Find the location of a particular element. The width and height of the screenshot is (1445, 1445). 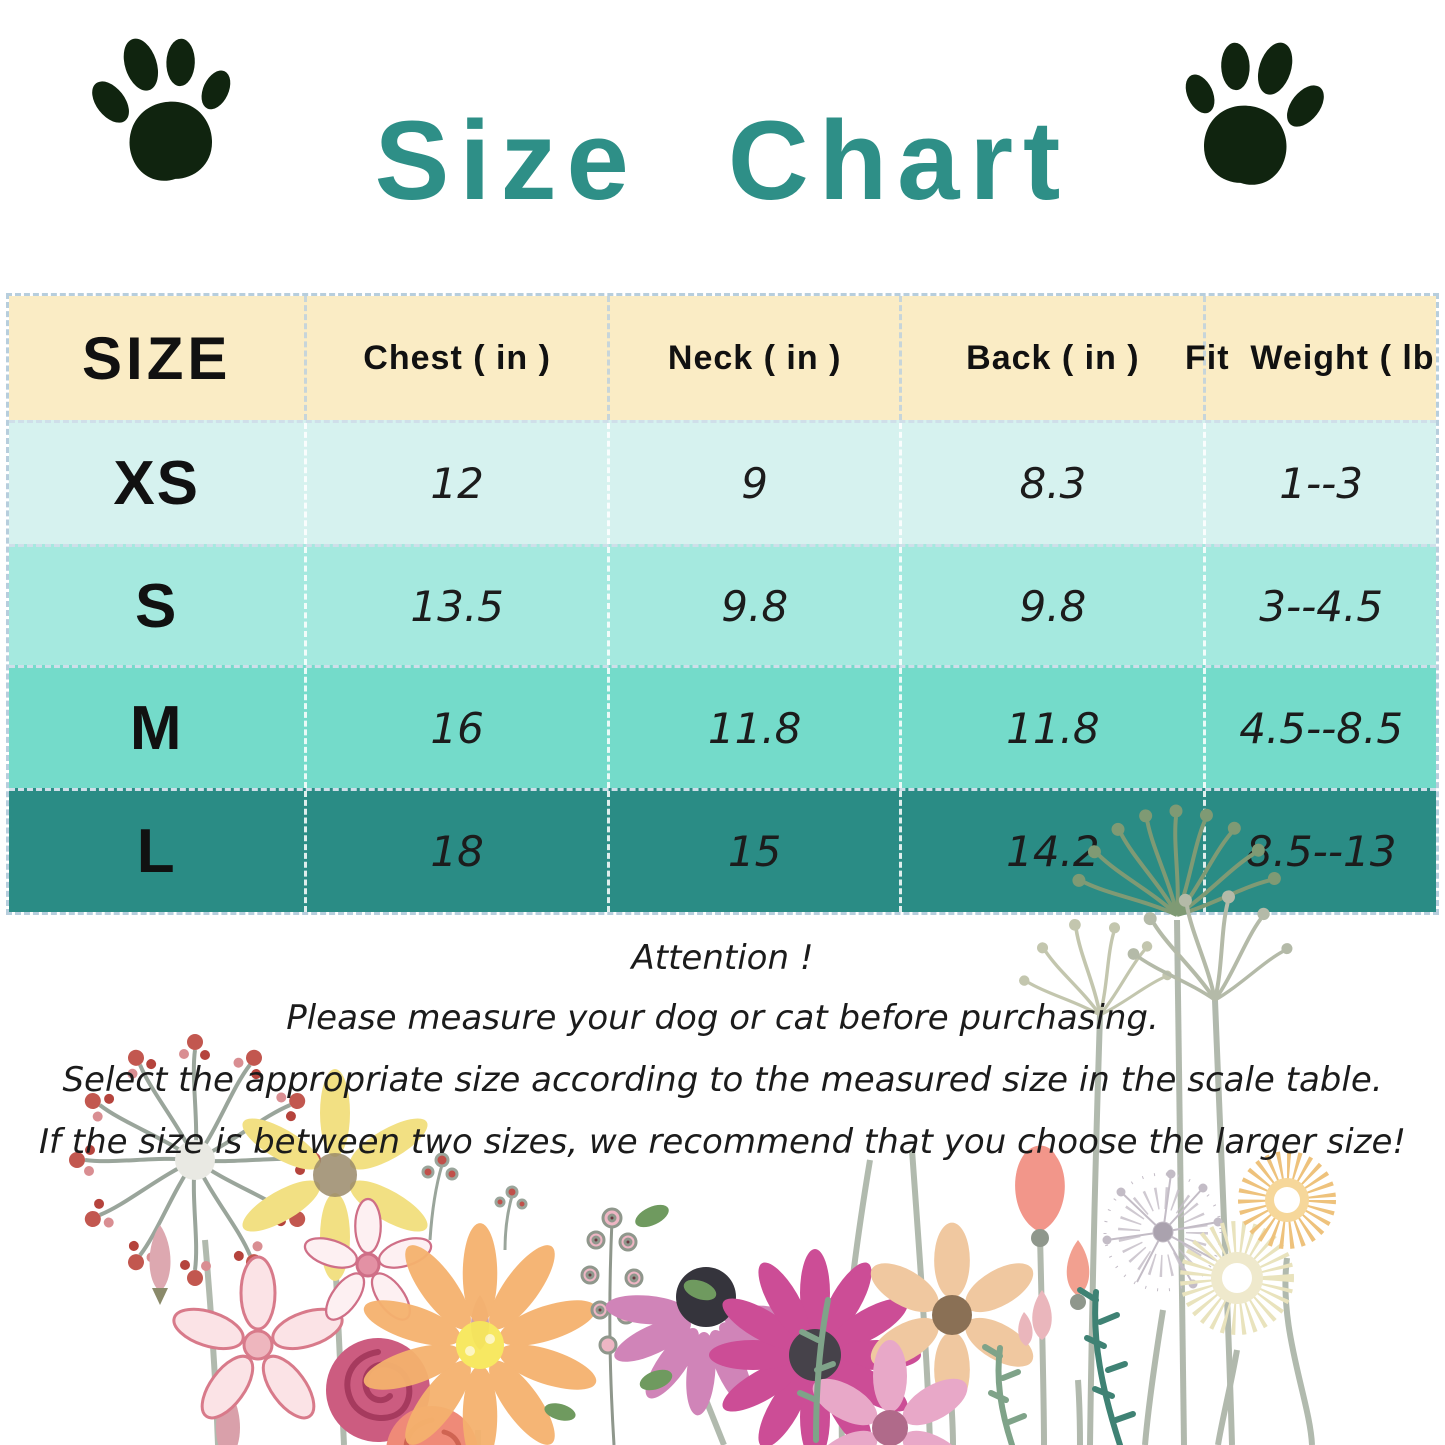

column-header-weight: Fit Weight ( lb ) is located at coordinates (1315, 358).